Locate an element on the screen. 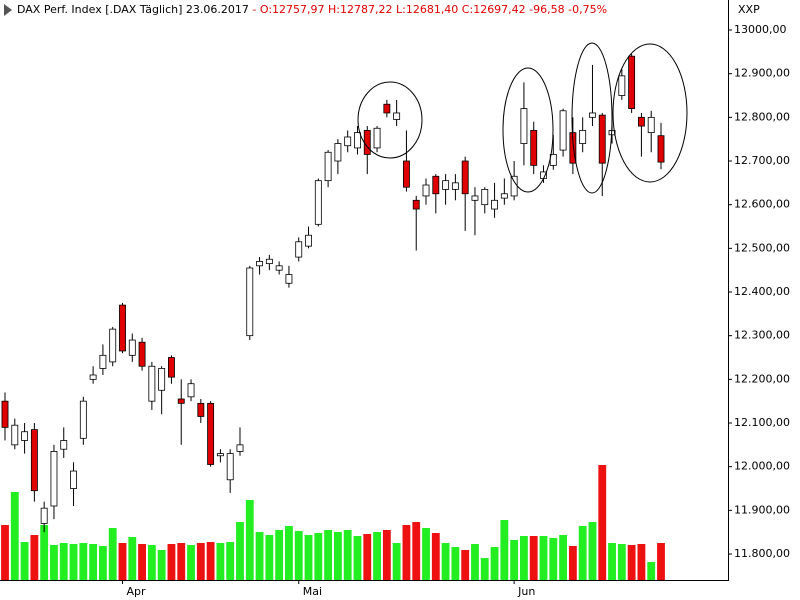 This screenshot has height=600, width=800. y-tick-label: 12.600,00 is located at coordinates (762, 204).